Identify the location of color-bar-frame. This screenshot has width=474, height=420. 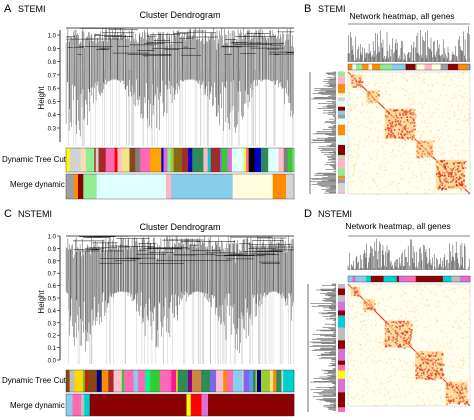
(180, 186).